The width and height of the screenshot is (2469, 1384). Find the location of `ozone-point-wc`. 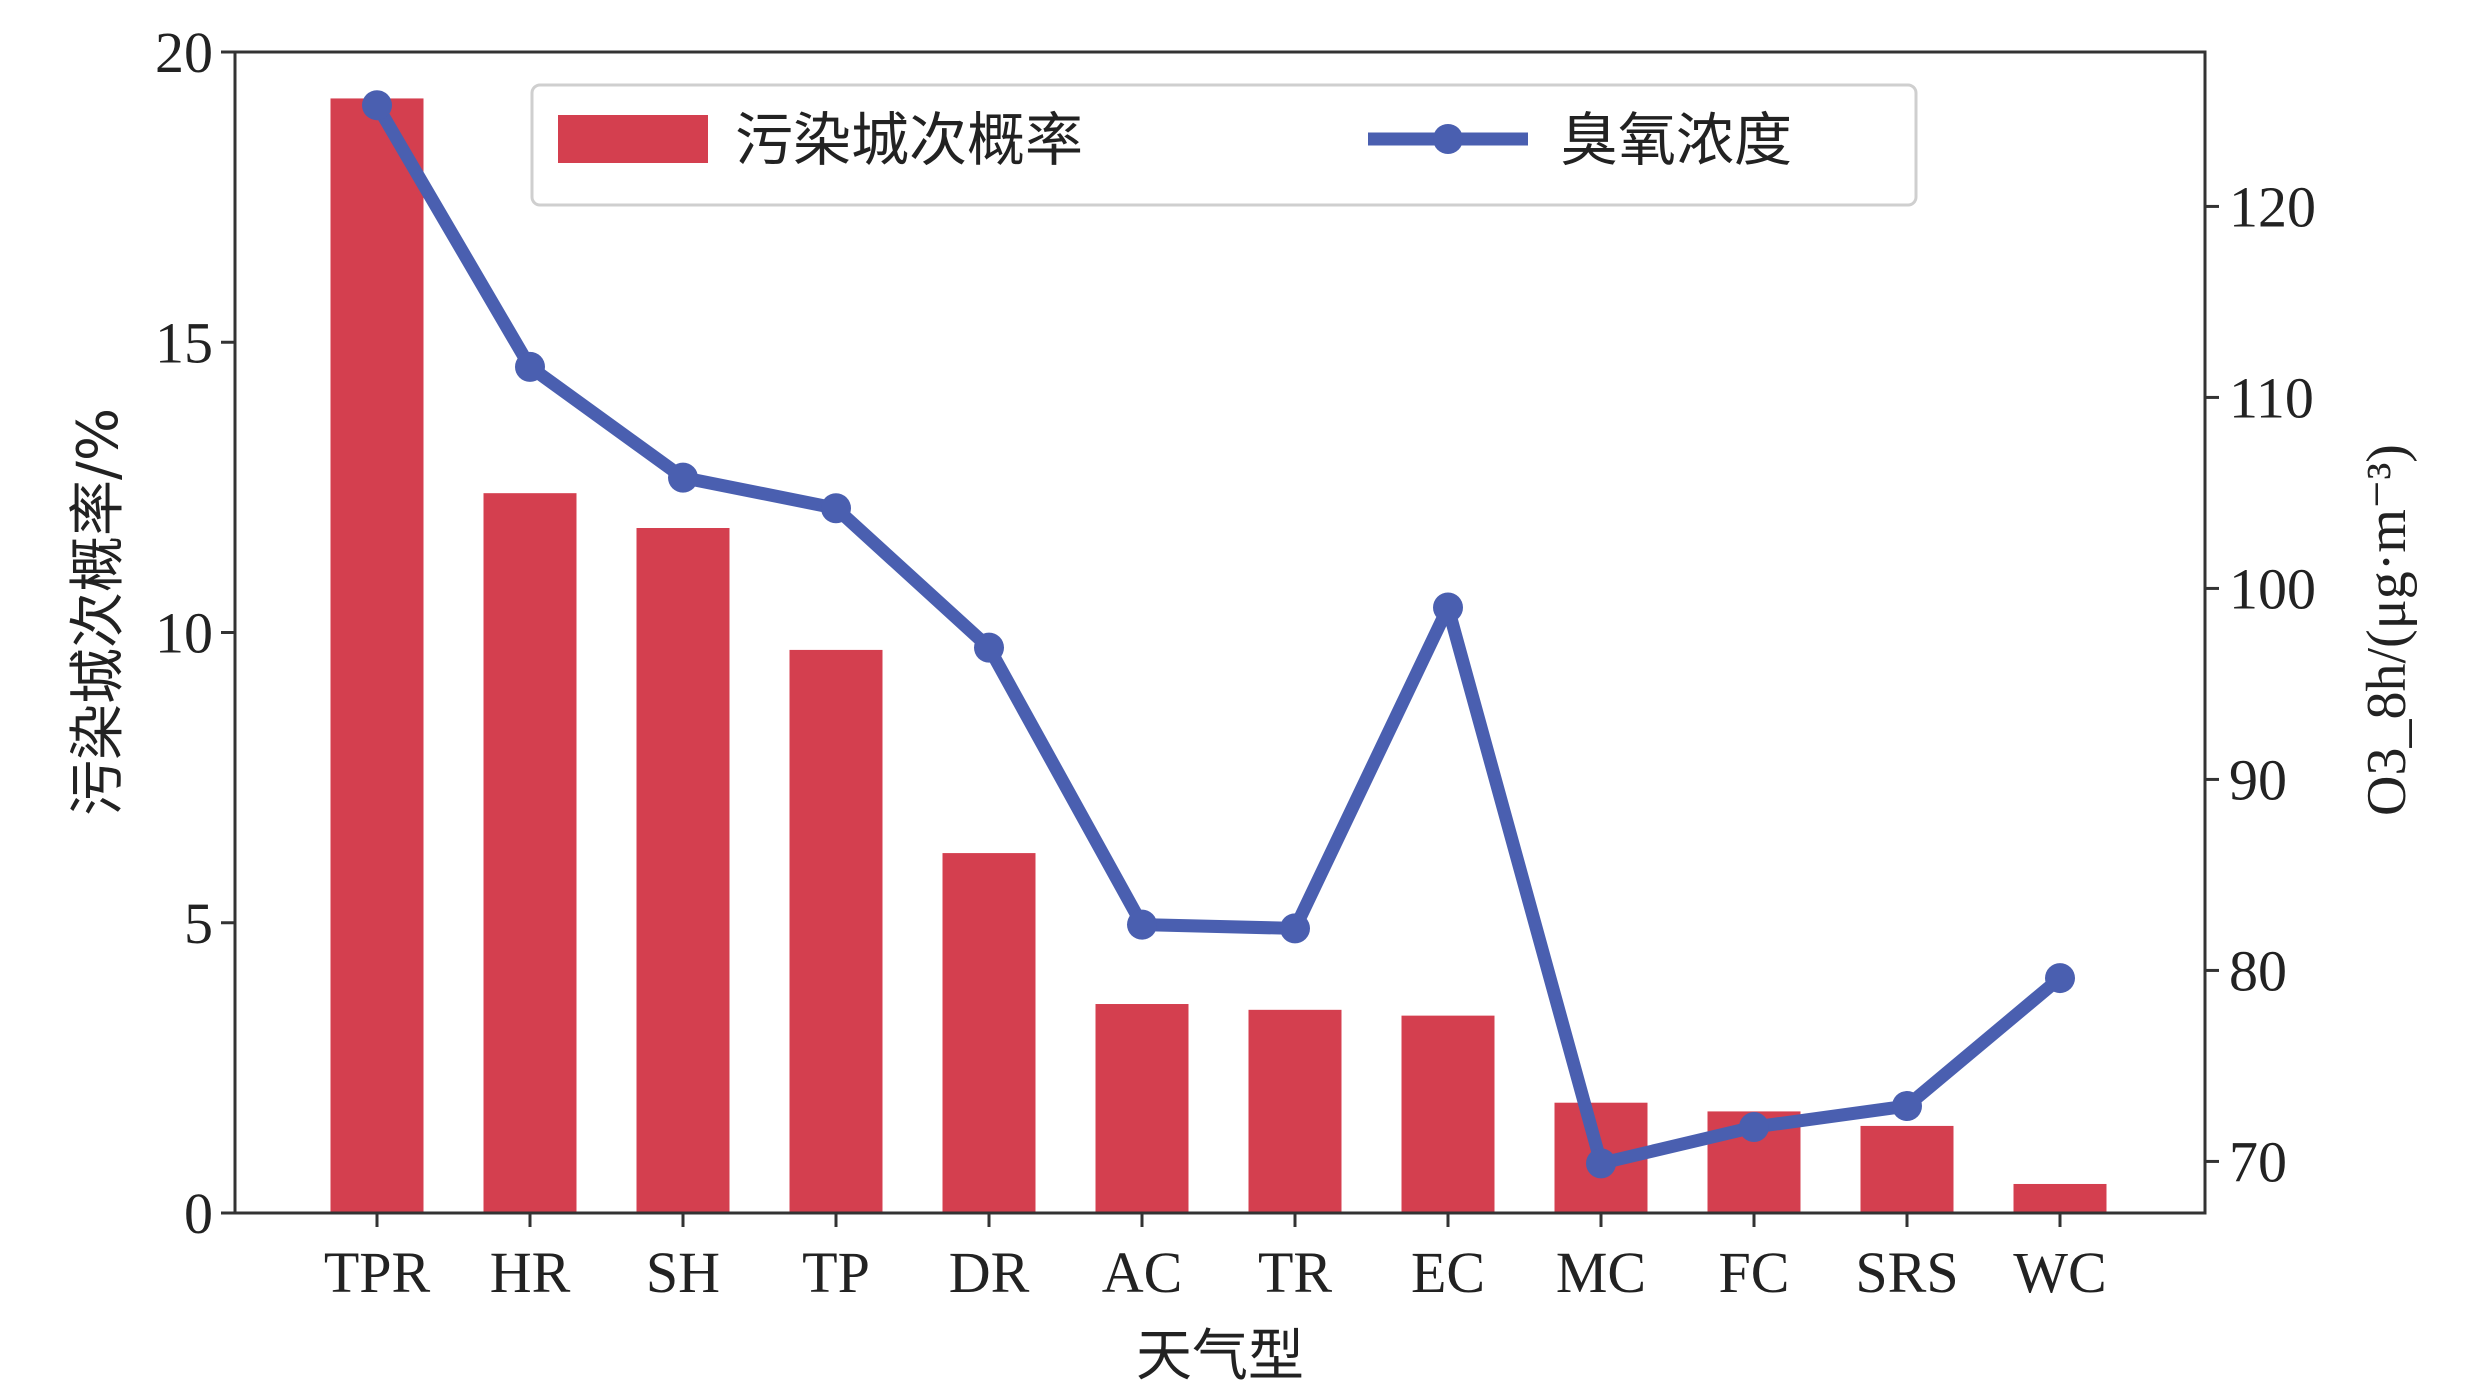

ozone-point-wc is located at coordinates (2060, 978).